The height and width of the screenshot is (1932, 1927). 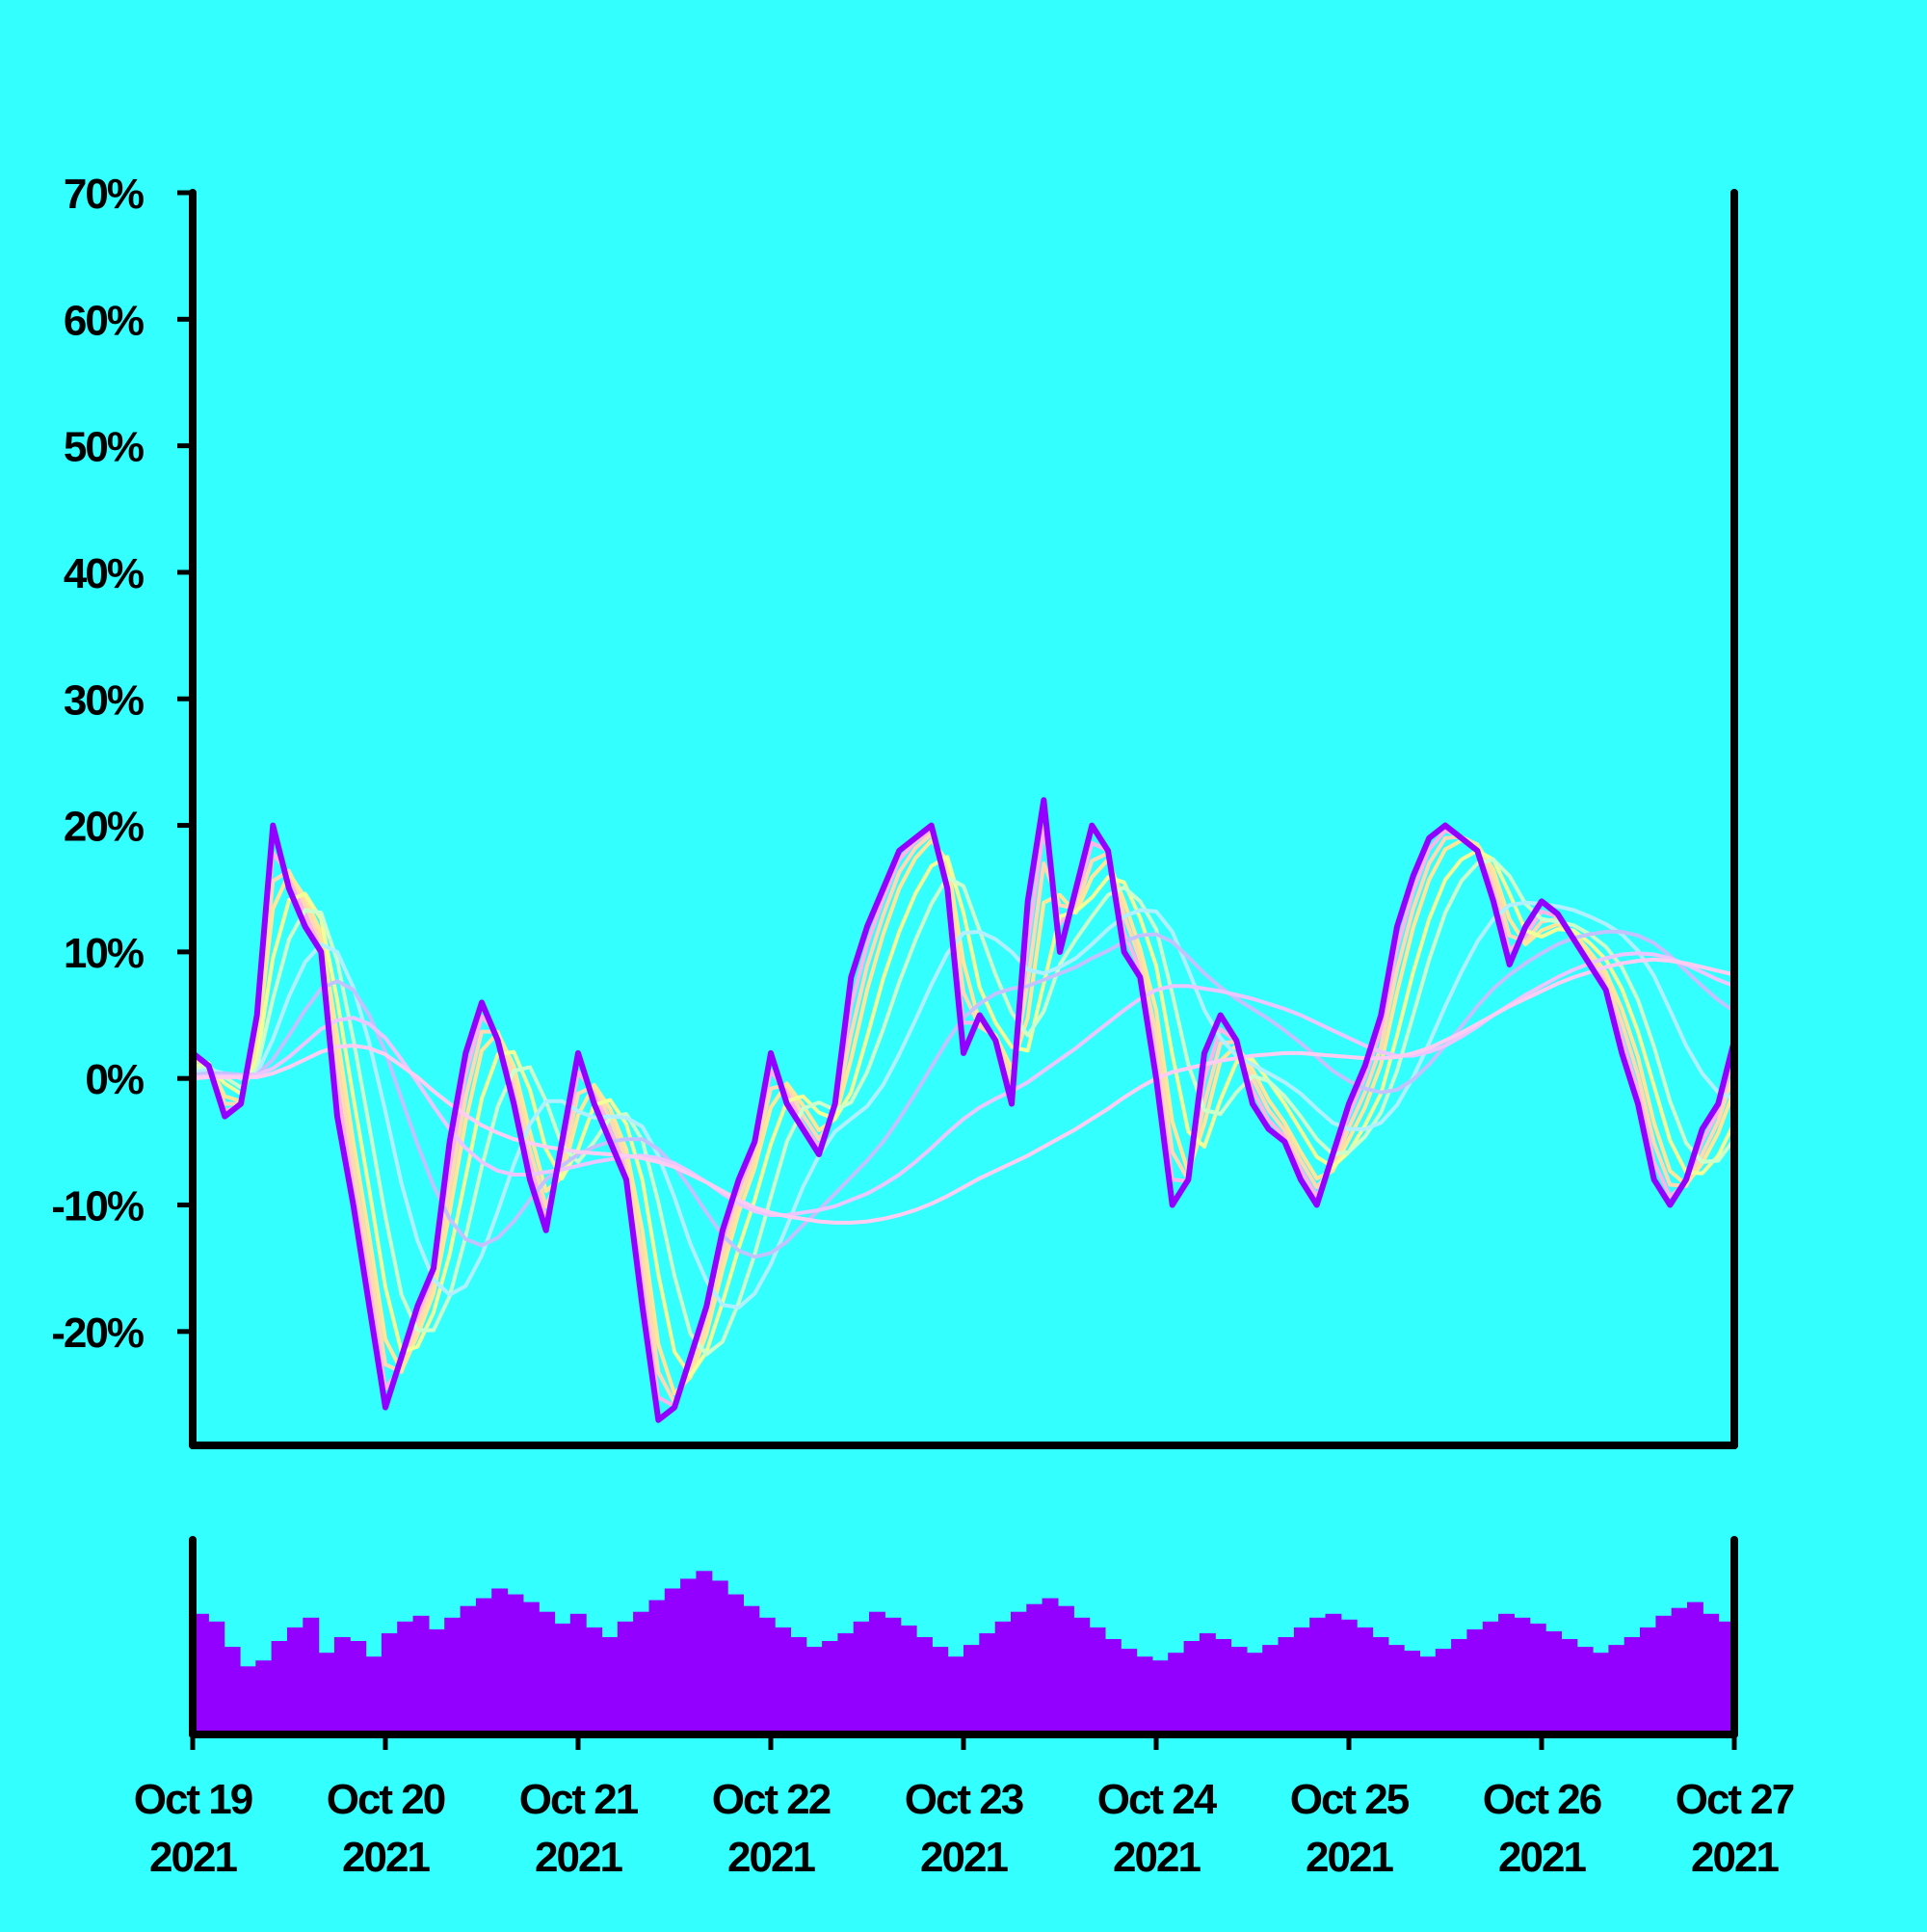 I want to click on y-tick-label: 0%, so click(x=114, y=1079).